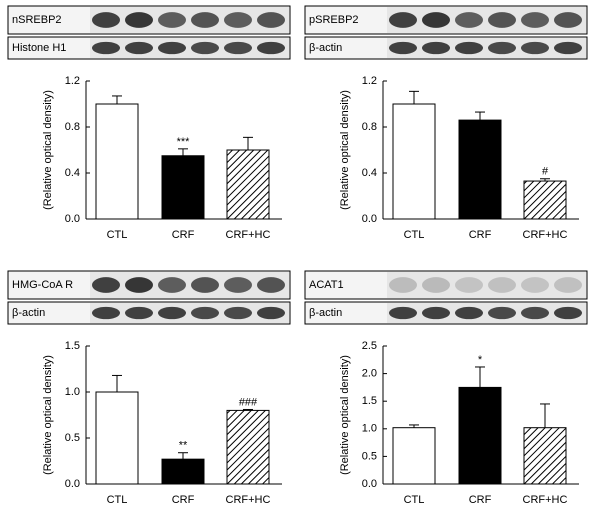 This screenshot has width=601, height=510. I want to click on y-tick-label: 2.0, so click(369, 374).